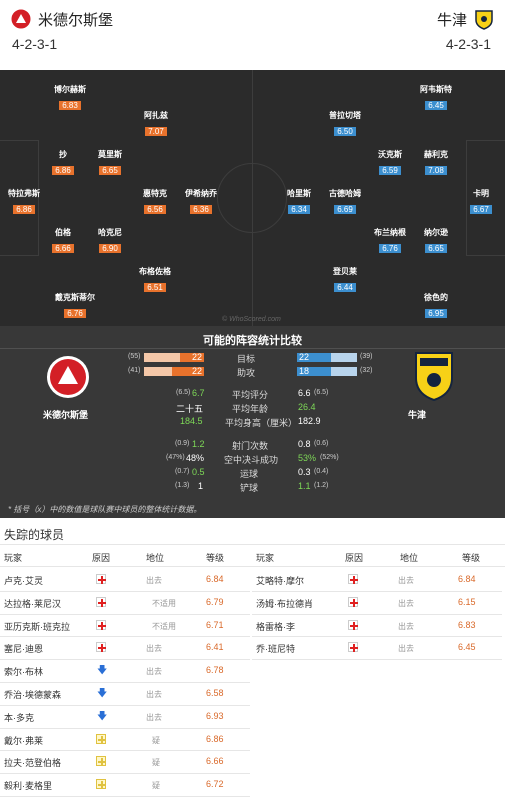  I want to click on away-team: 牛津, so click(466, 19).